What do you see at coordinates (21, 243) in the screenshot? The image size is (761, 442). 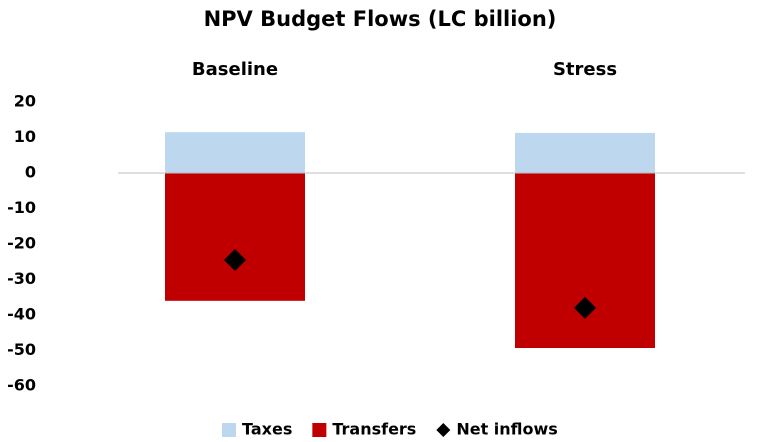 I see `y-tick-label: -20` at bounding box center [21, 243].